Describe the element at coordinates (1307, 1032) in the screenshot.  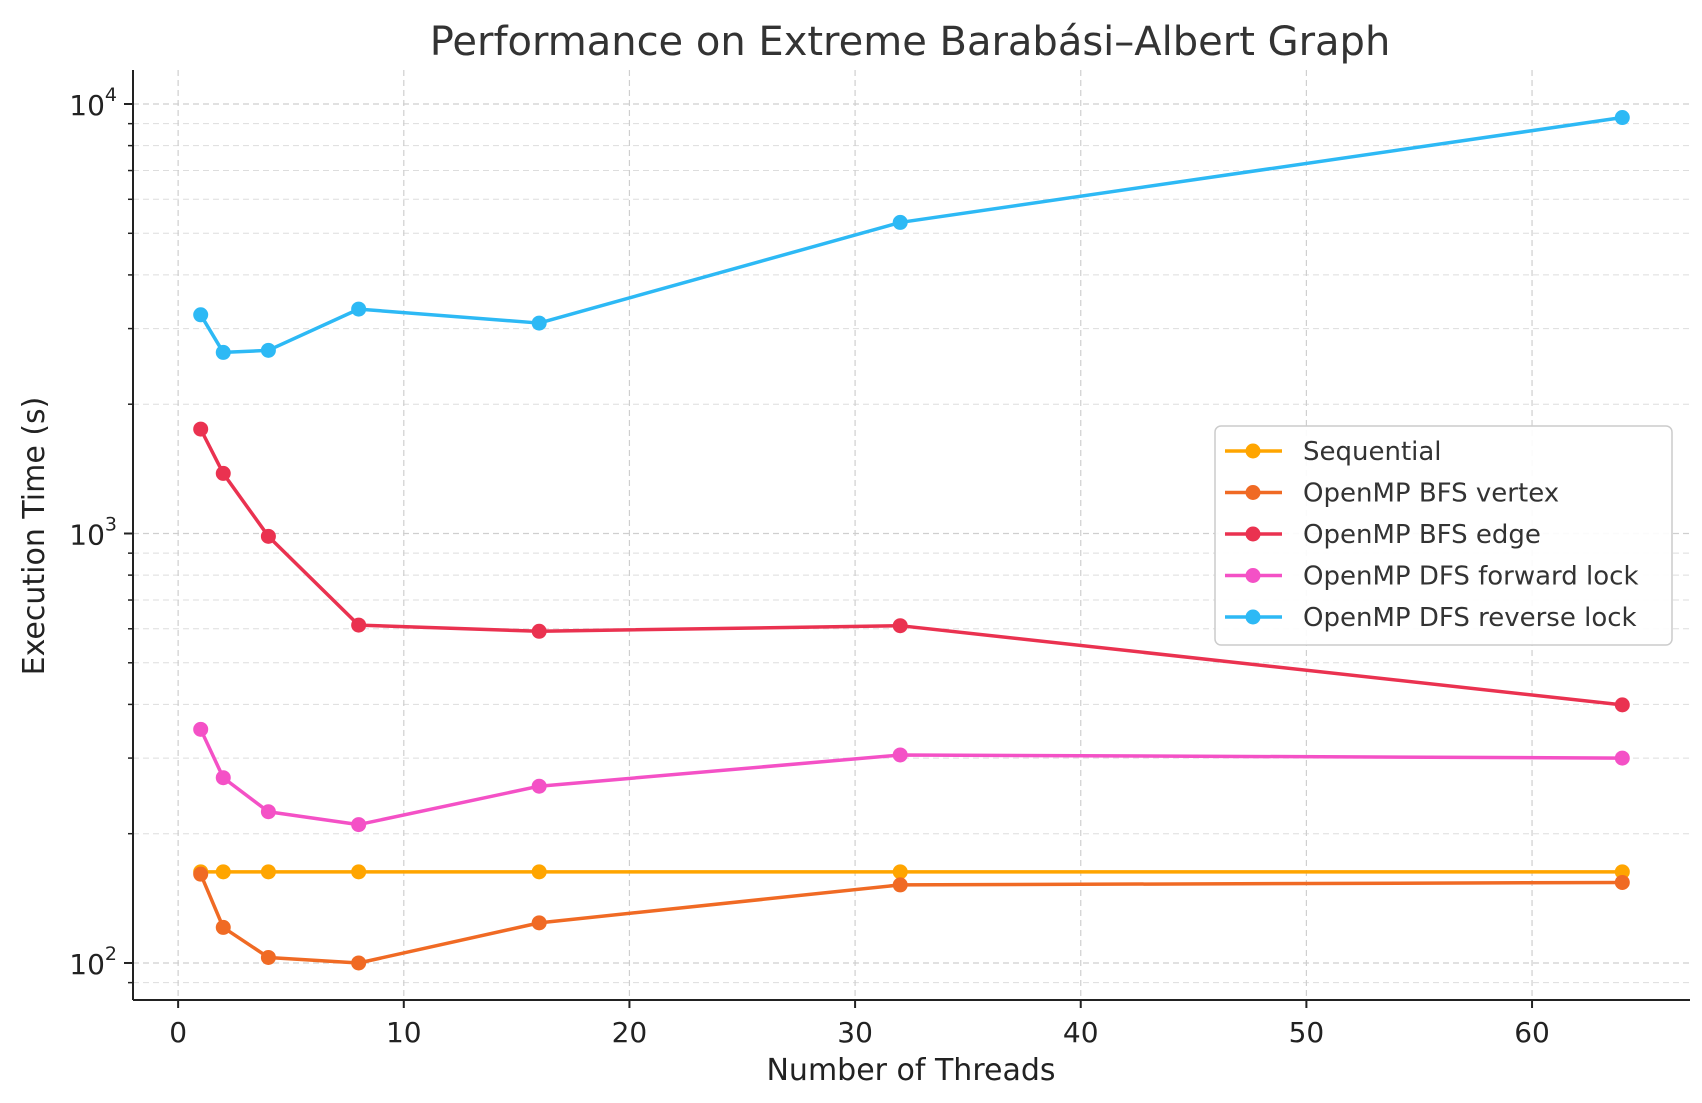
I see `x-tick-label: 50` at that location.